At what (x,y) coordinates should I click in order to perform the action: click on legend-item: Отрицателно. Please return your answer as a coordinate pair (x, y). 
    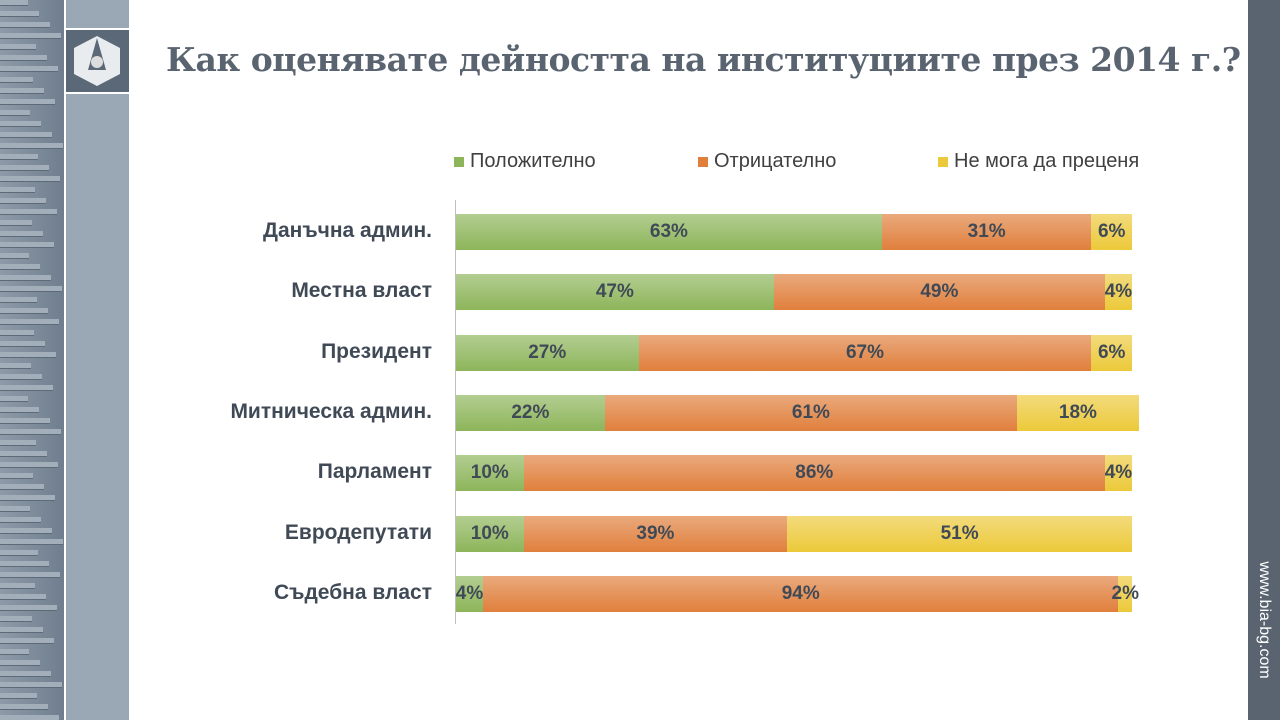
    Looking at the image, I should click on (767, 161).